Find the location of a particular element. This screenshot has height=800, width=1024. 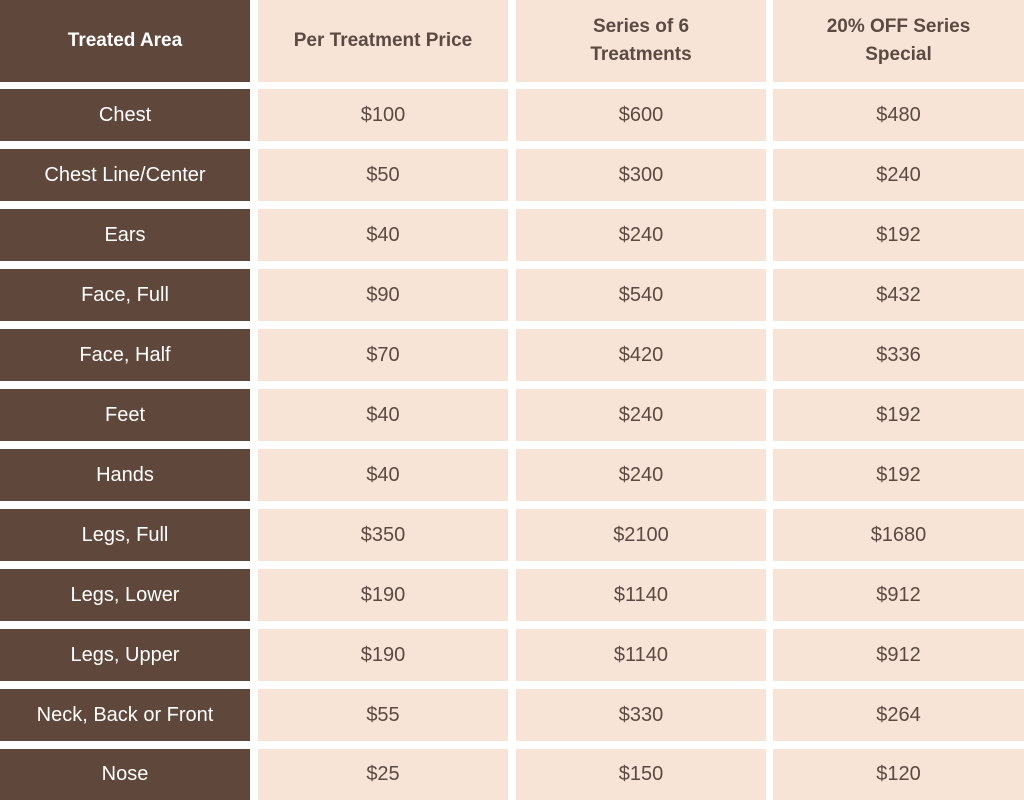

area-cell: Legs, Lower is located at coordinates (125, 595).